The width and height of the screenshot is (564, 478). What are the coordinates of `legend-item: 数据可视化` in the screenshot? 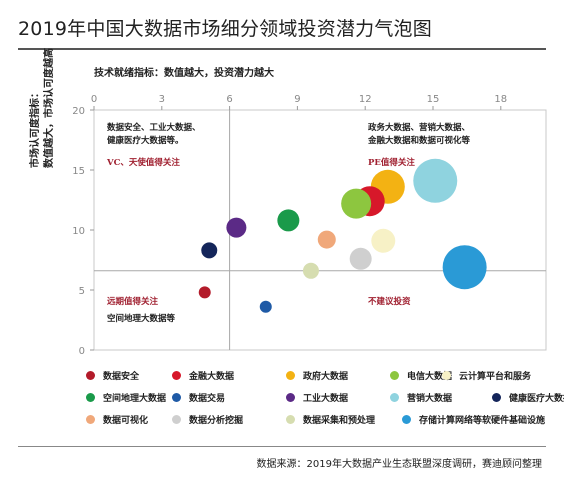 It's located at (117, 419).